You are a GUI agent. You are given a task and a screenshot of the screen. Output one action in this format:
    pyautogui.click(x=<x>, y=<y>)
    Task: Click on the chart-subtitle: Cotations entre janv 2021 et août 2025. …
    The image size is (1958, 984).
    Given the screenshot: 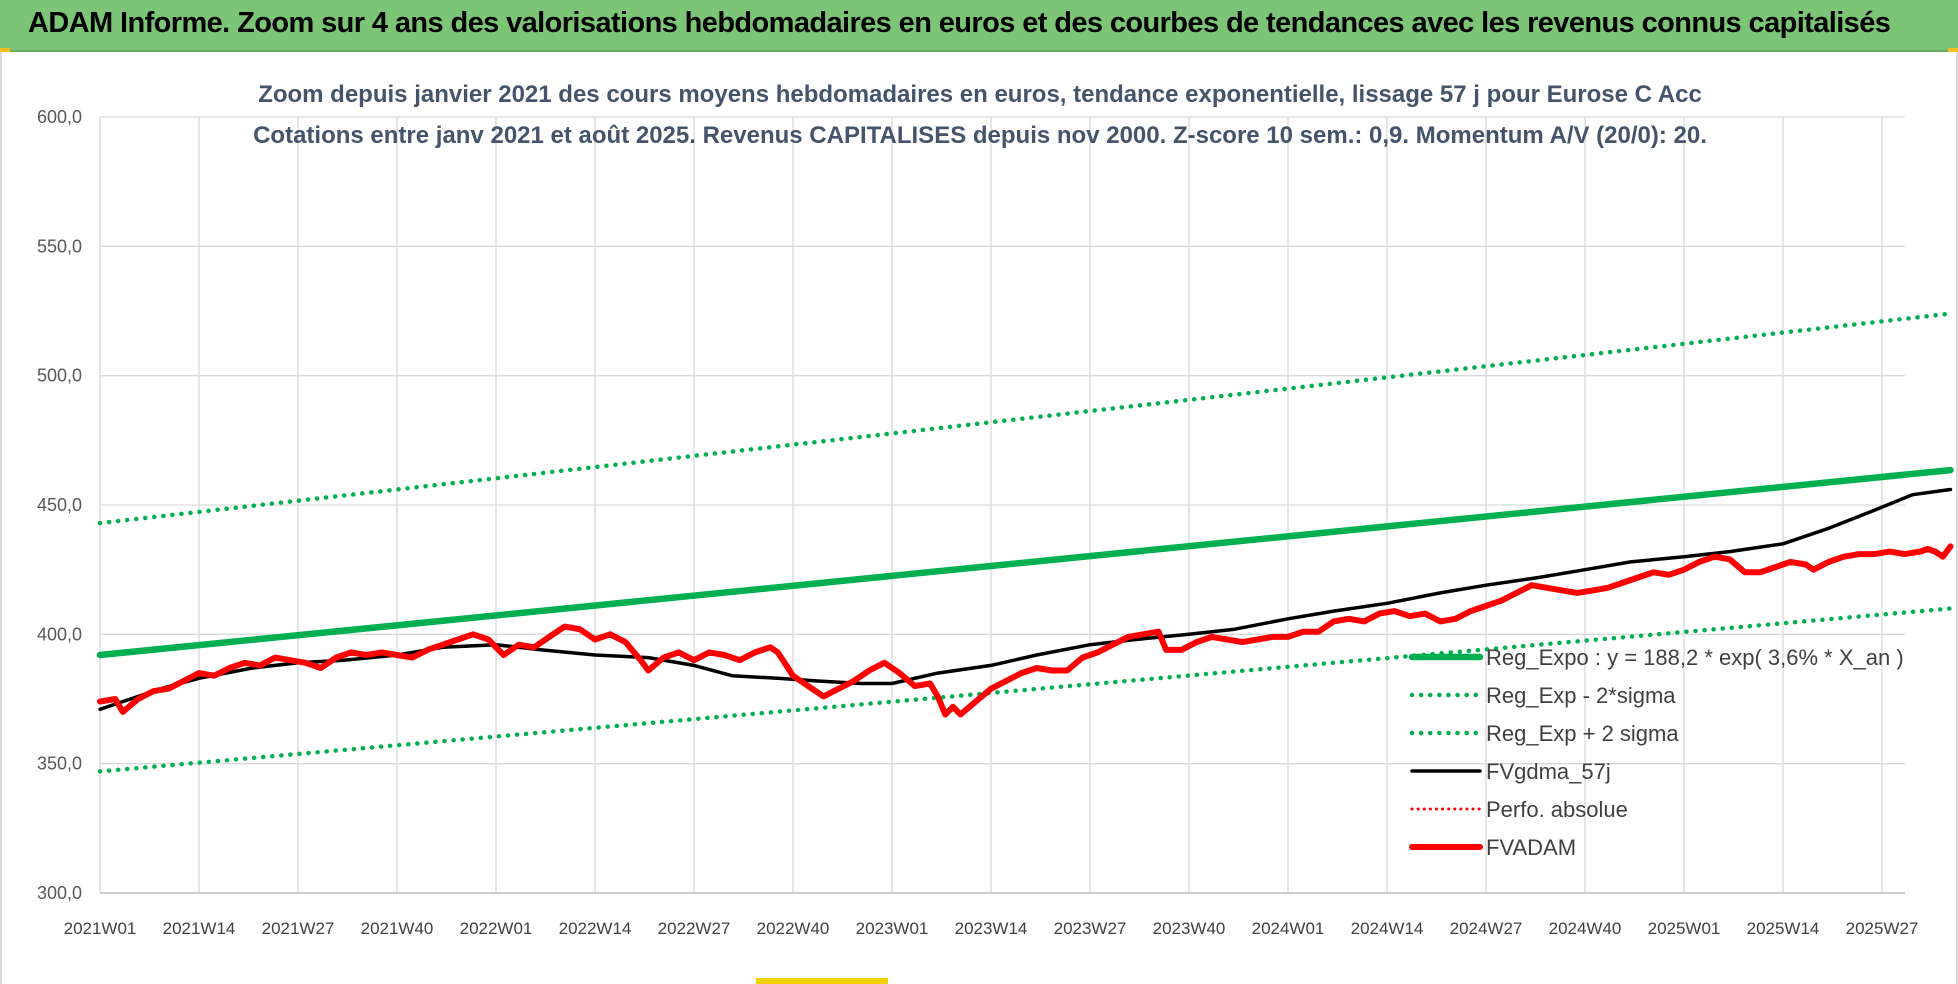 What is the action you would take?
    pyautogui.click(x=980, y=135)
    